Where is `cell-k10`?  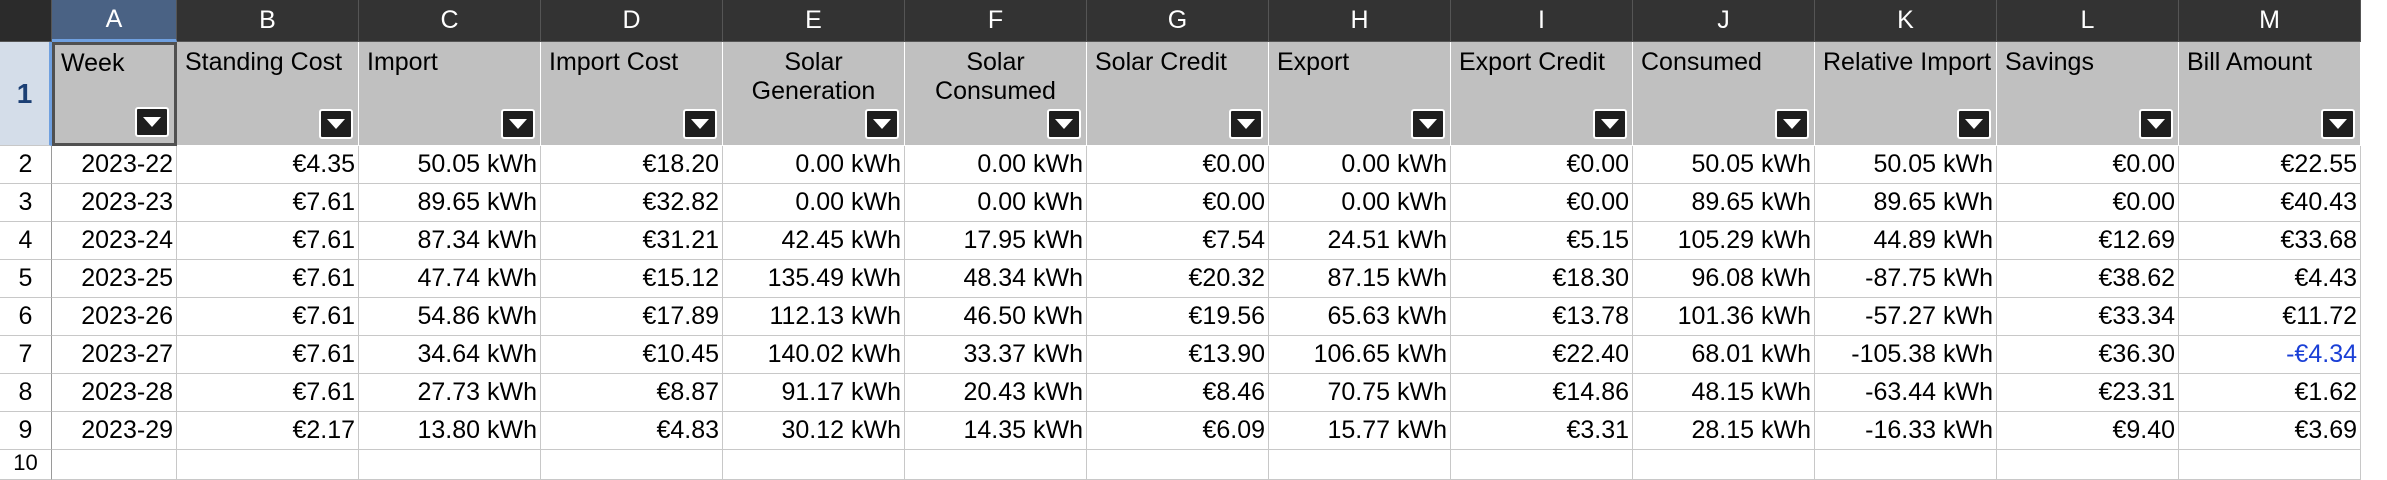 cell-k10 is located at coordinates (1906, 465).